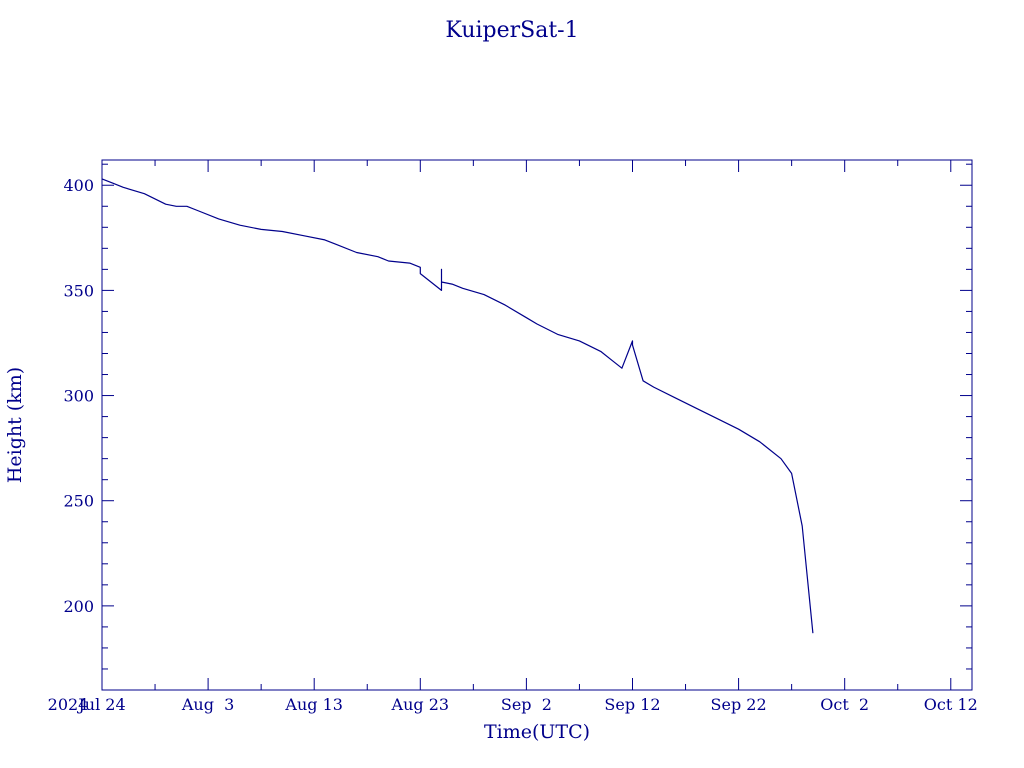  I want to click on x-tick-label: Aug 13, so click(313, 704).